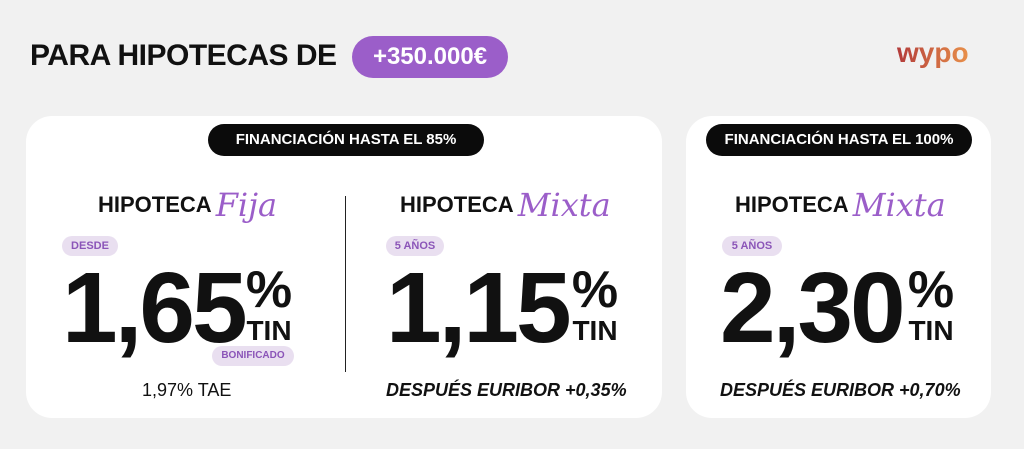  Describe the element at coordinates (813, 308) in the screenshot. I see `rate-mixta-100: 2,30` at that location.